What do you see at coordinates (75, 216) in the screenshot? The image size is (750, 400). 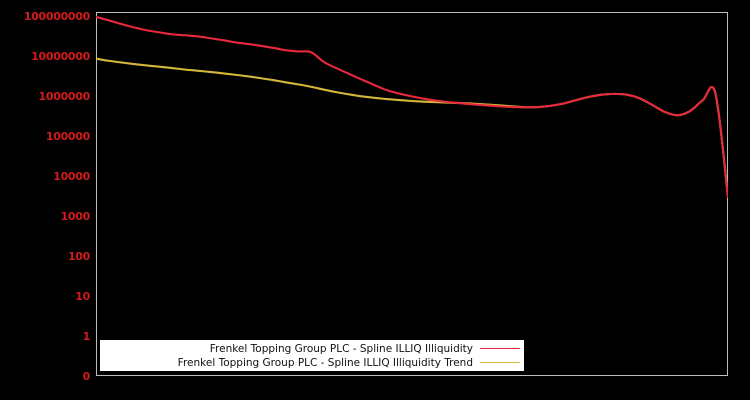 I see `y-axis-tick-label: 1000` at bounding box center [75, 216].